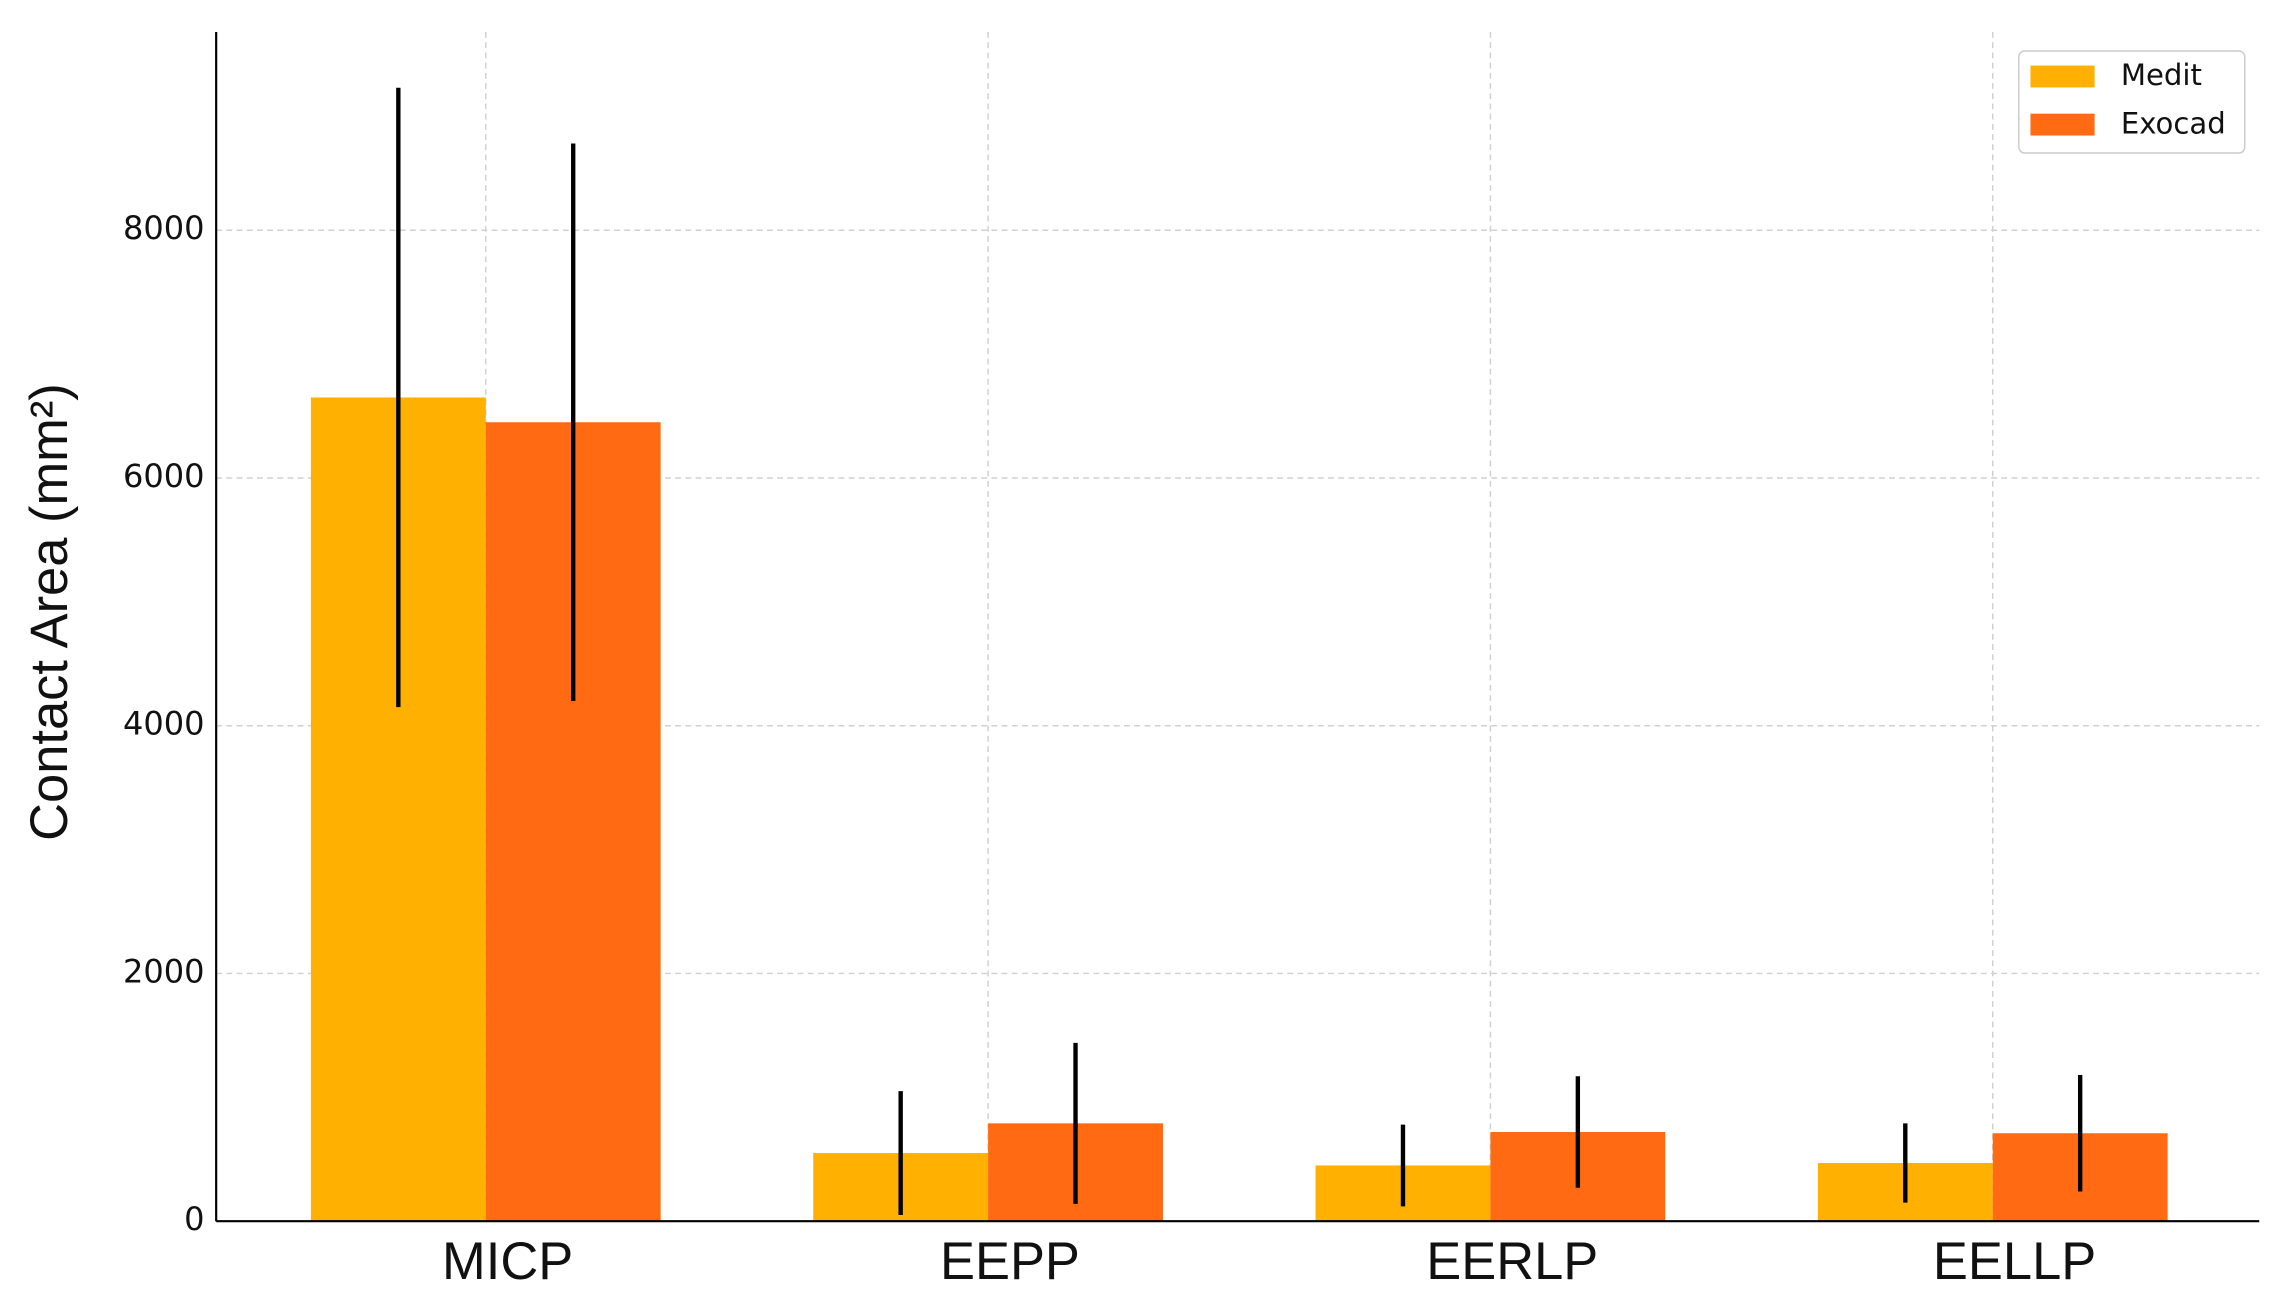 The width and height of the screenshot is (2286, 1313). What do you see at coordinates (1512, 1262) in the screenshot?
I see `x-tick-label: EERLP` at bounding box center [1512, 1262].